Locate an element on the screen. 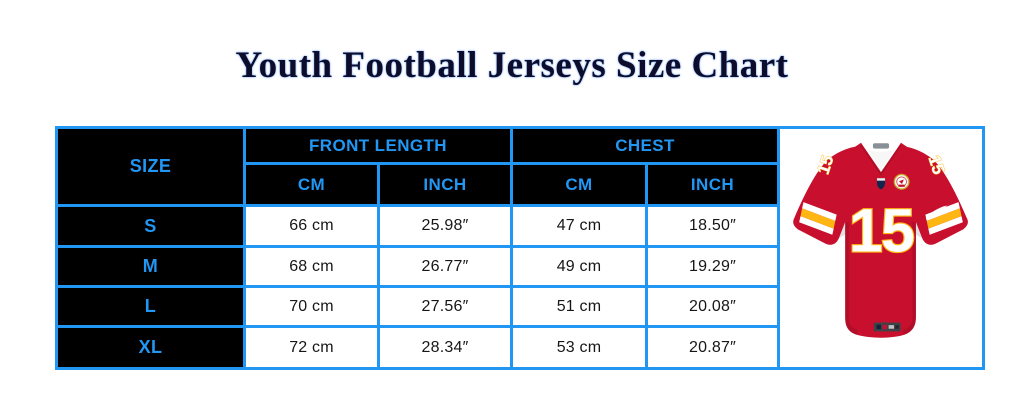 Image resolution: width=1024 pixels, height=418 pixels. chest-inch-cell: 20.87″ is located at coordinates (712, 347).